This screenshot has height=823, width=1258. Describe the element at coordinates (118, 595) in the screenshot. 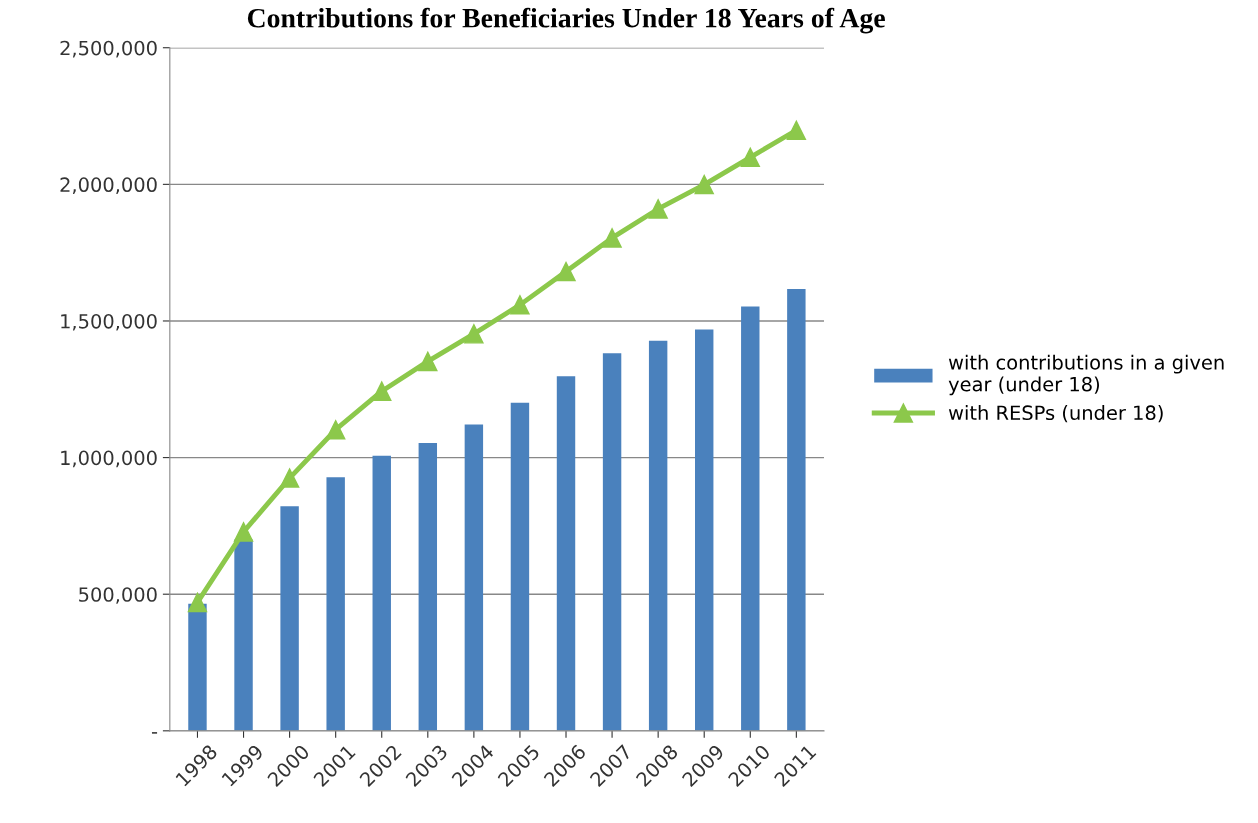

I see `y-tick-label: 500,000` at that location.